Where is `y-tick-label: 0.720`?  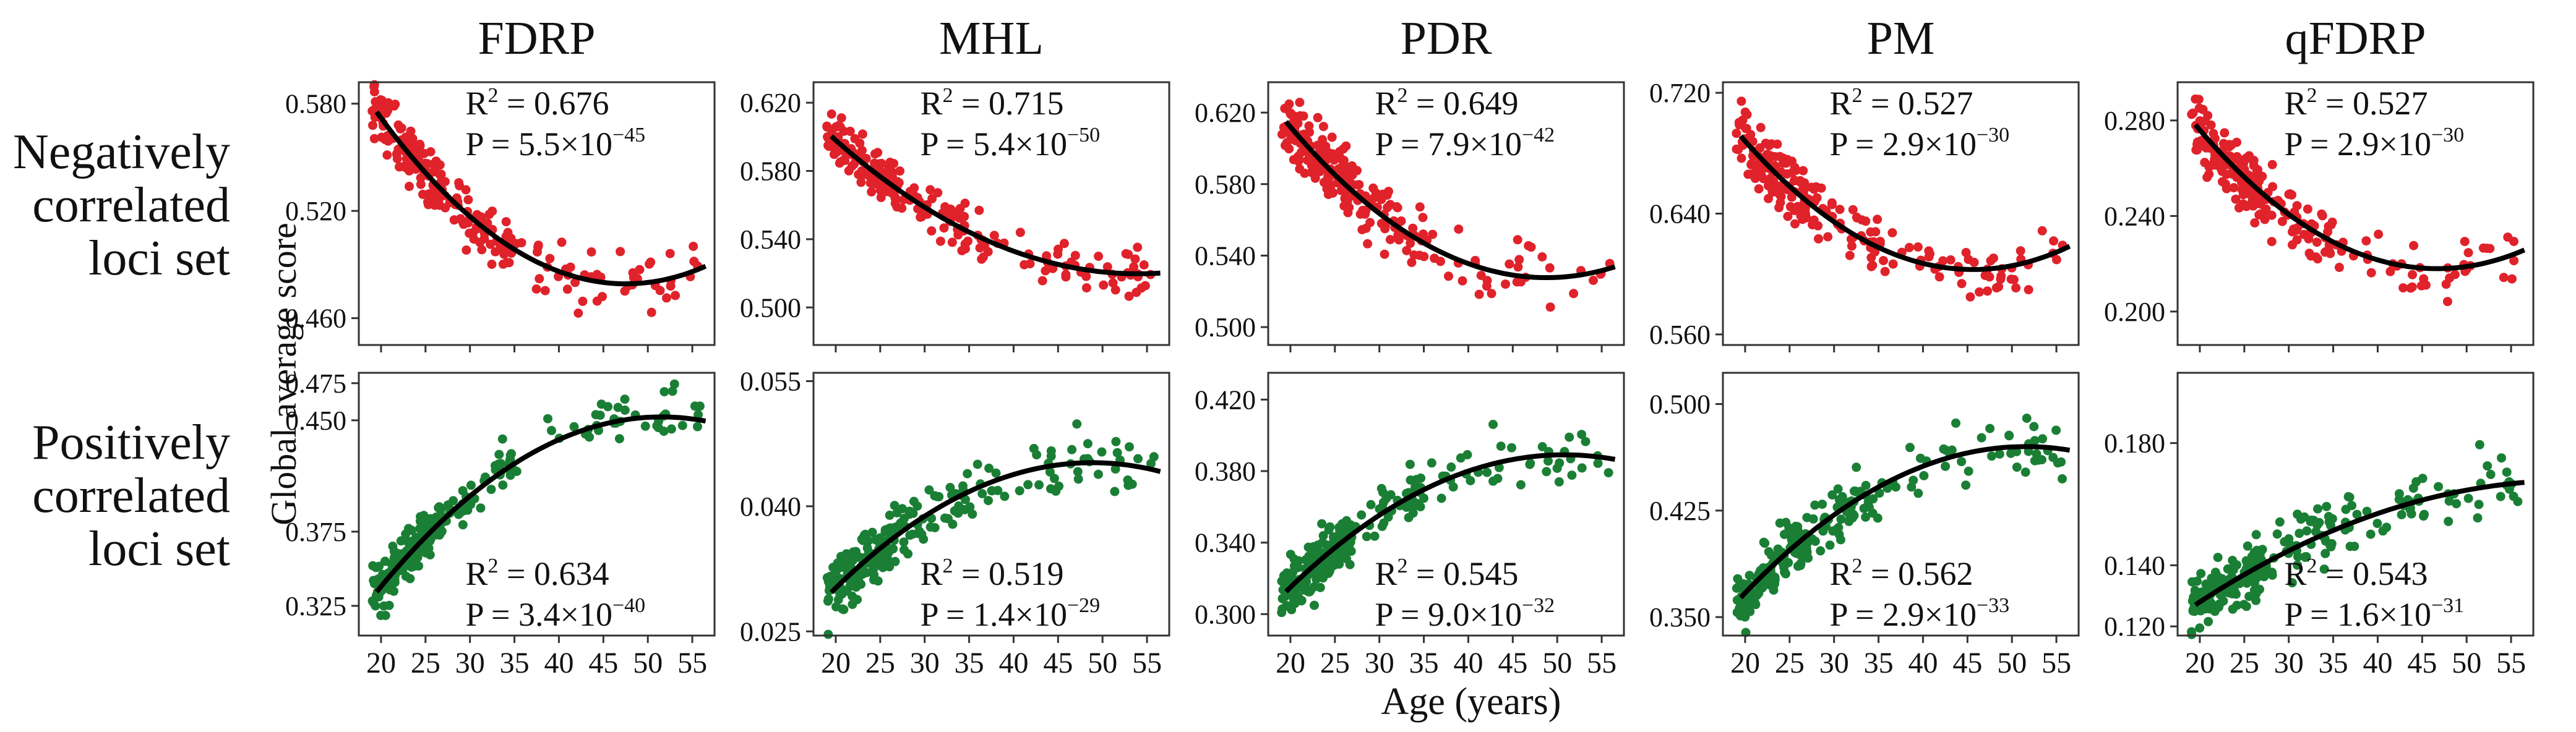
y-tick-label: 0.720 is located at coordinates (1680, 93).